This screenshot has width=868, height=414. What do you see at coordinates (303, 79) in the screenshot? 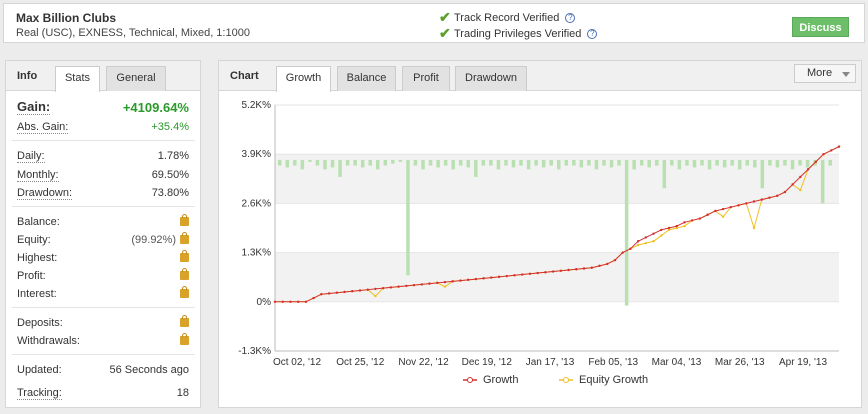
I see `tab-growth: Growth` at bounding box center [303, 79].